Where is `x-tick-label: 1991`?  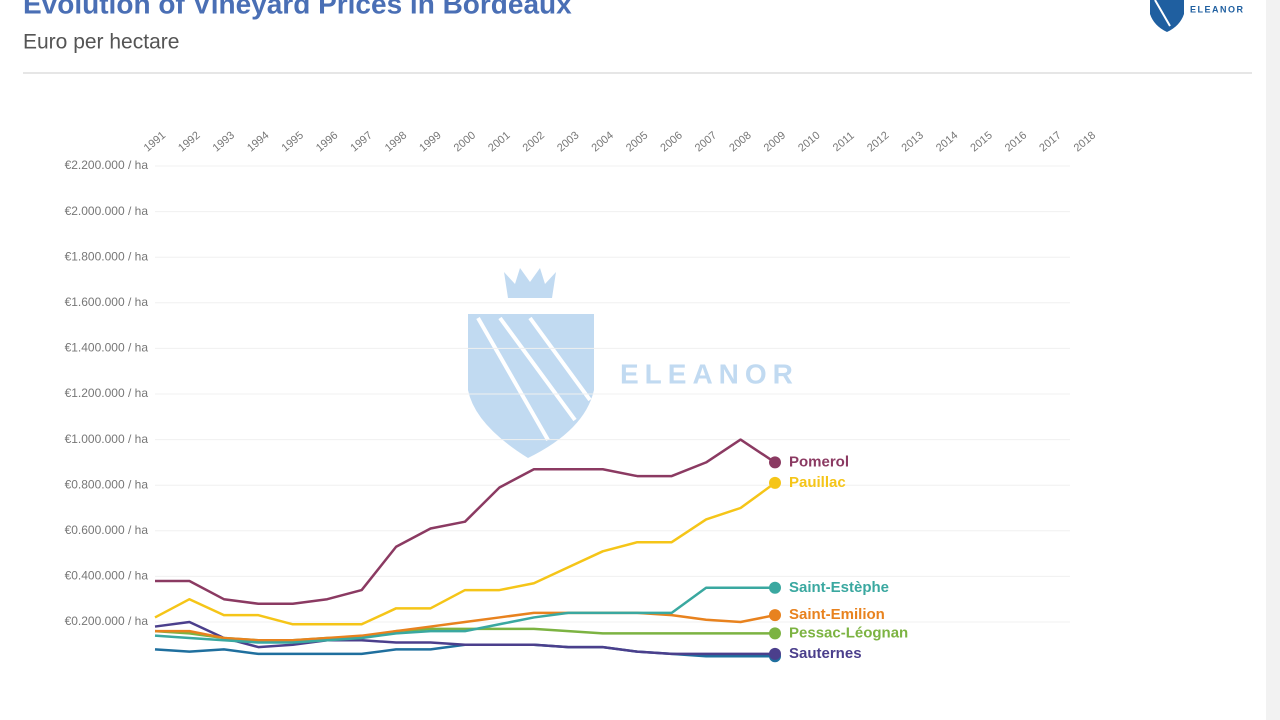
x-tick-label: 1991 is located at coordinates (155, 141).